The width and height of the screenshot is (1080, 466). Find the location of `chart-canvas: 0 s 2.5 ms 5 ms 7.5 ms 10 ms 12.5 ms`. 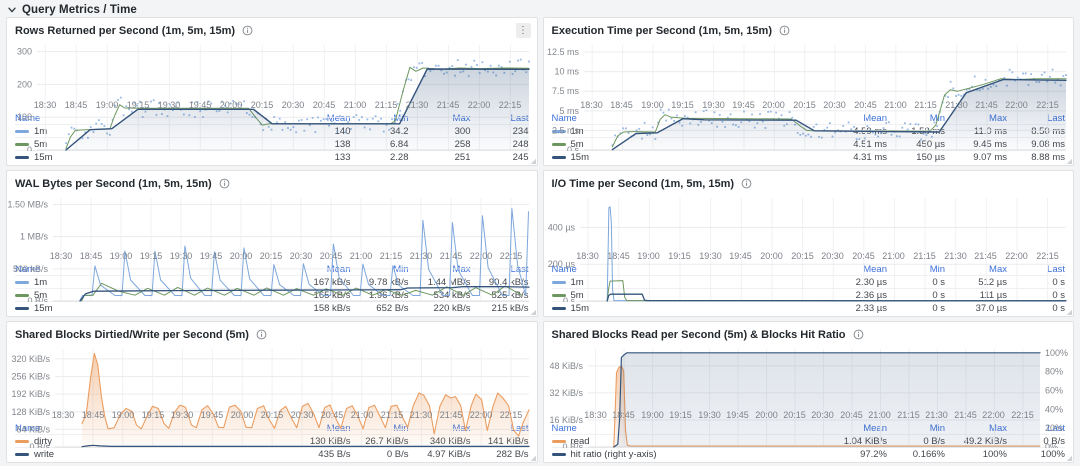

chart-canvas: 0 s 2.5 ms 5 ms 7.5 ms 10 ms 12.5 ms is located at coordinates (809, 95).